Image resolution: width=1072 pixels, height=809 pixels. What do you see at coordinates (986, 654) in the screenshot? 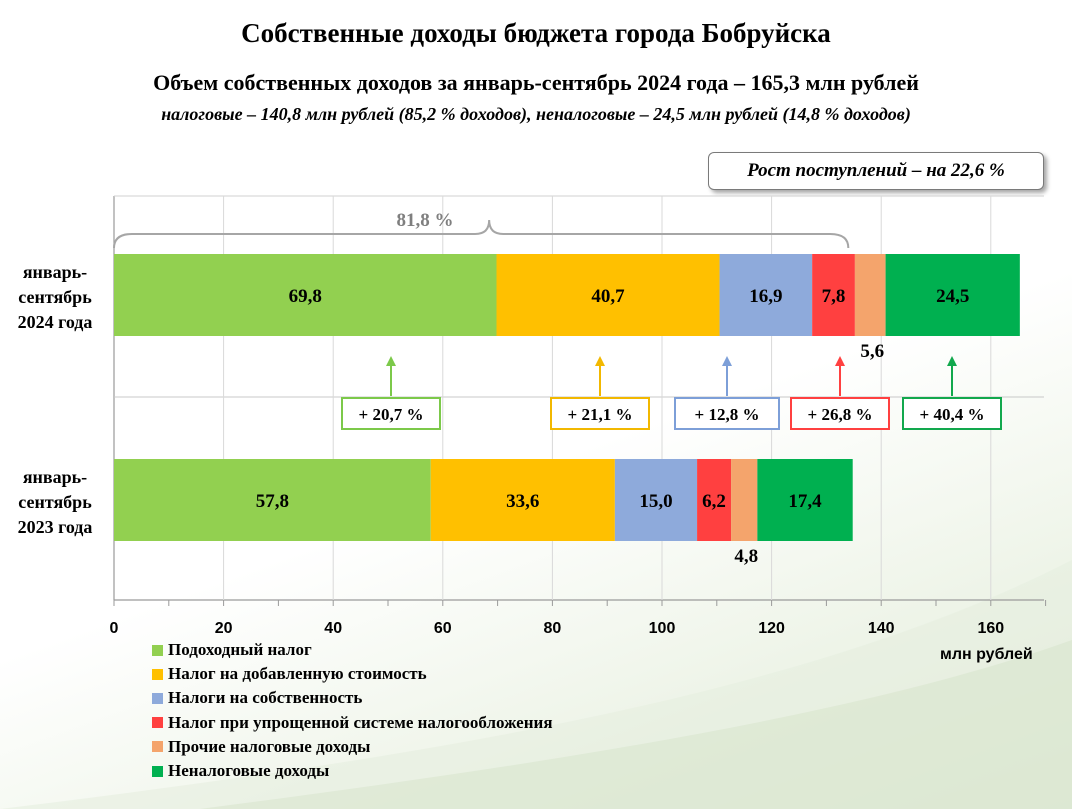
I see `x-axis-unit-label: млн рублей` at bounding box center [986, 654].